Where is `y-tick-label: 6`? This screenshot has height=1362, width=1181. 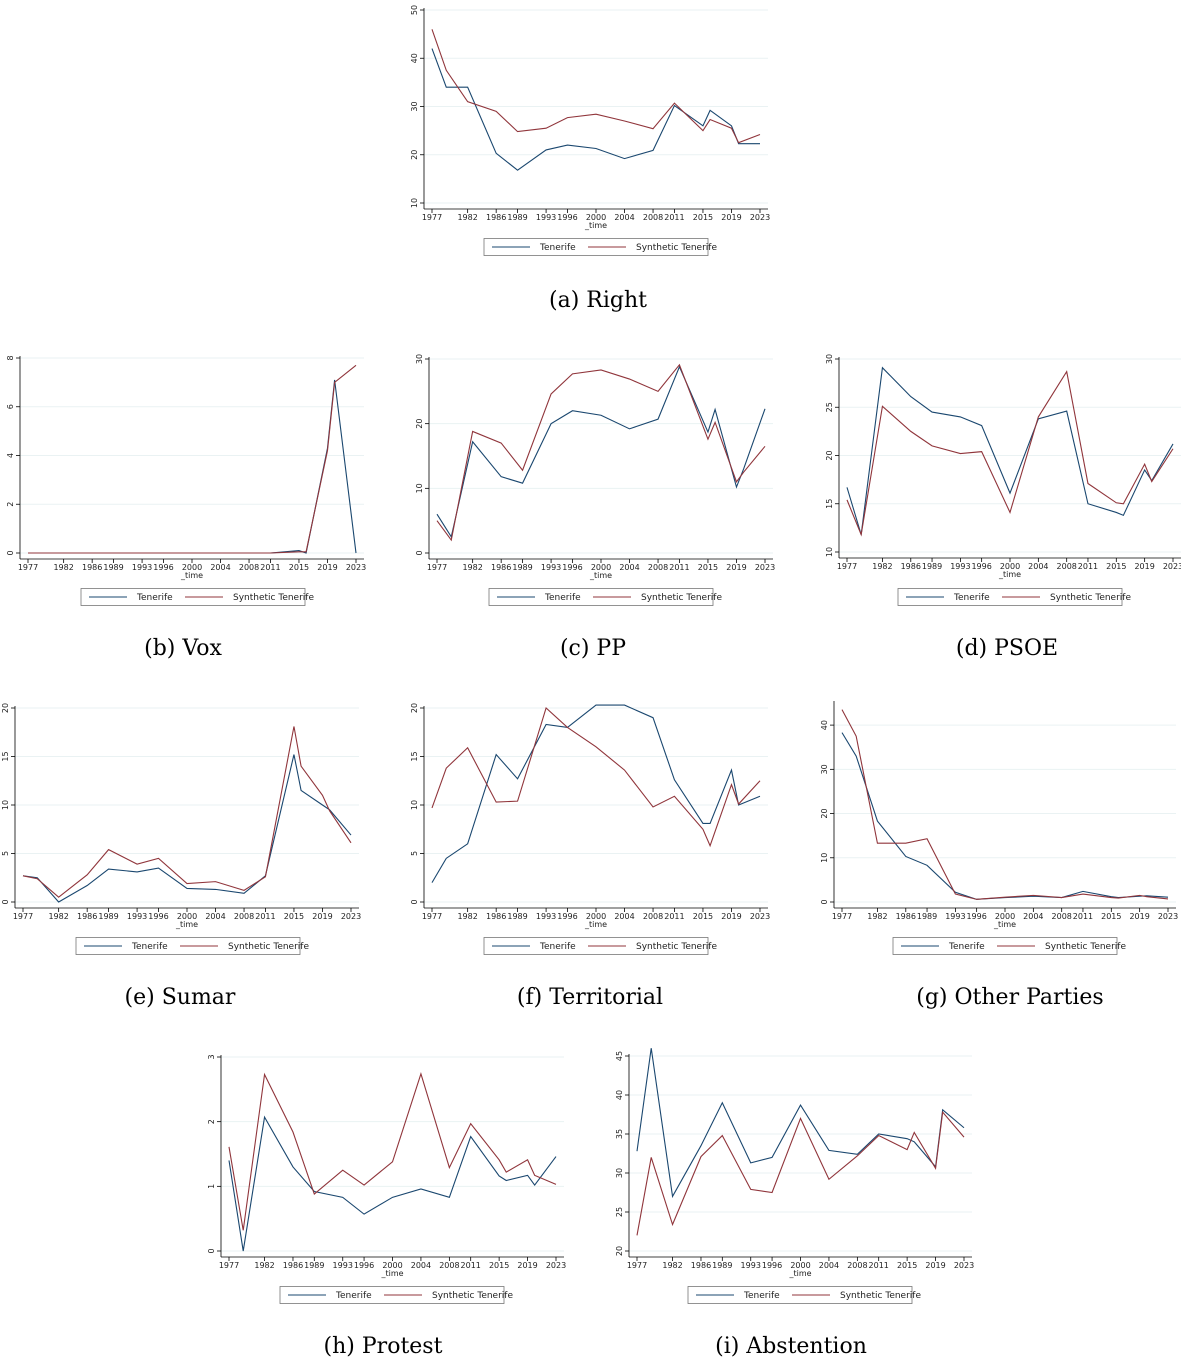
y-tick-label: 6 is located at coordinates (10, 406).